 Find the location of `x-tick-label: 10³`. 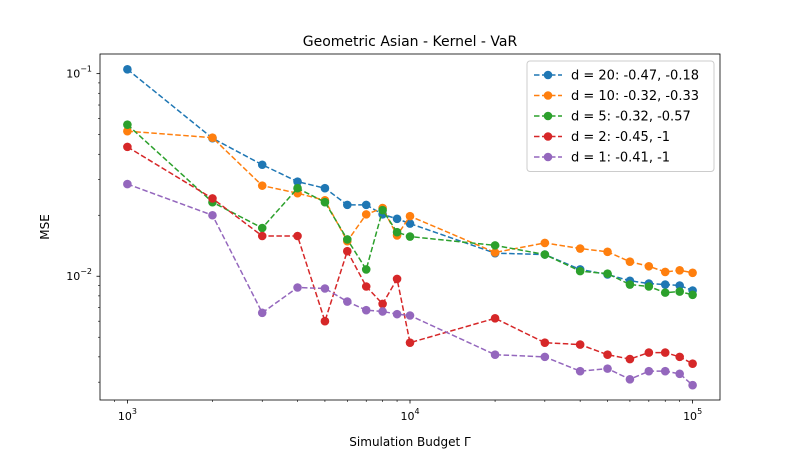

x-tick-label: 10³ is located at coordinates (127, 415).